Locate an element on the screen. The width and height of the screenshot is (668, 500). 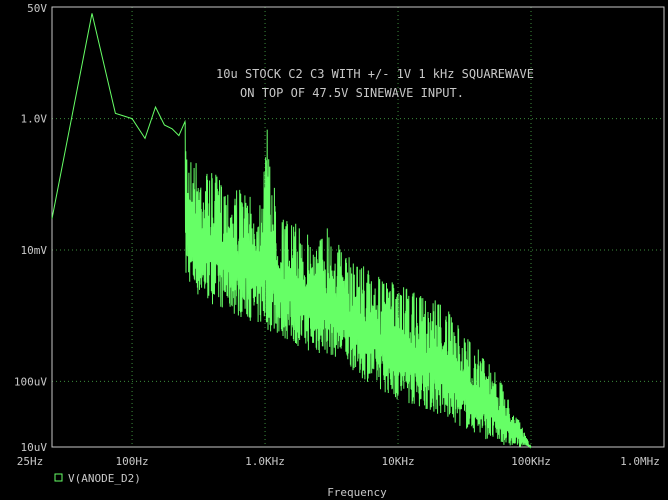
x-tick-label: 1.0MHz is located at coordinates (640, 461).